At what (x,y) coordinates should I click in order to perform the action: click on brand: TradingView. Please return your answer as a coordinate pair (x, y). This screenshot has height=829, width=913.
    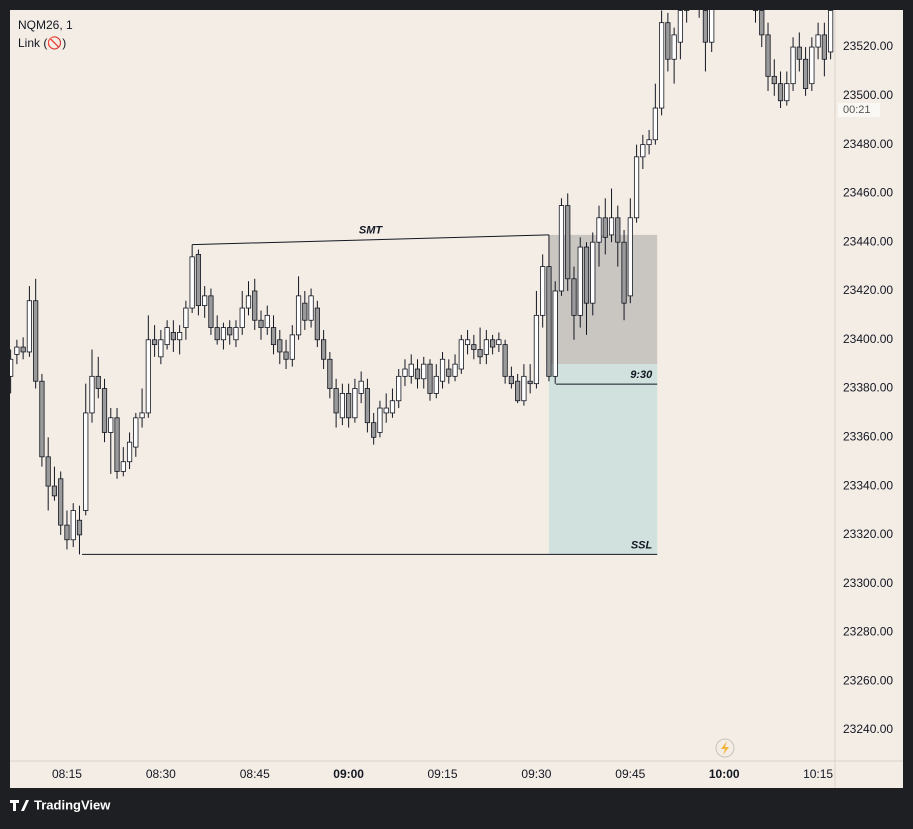
    Looking at the image, I should click on (72, 804).